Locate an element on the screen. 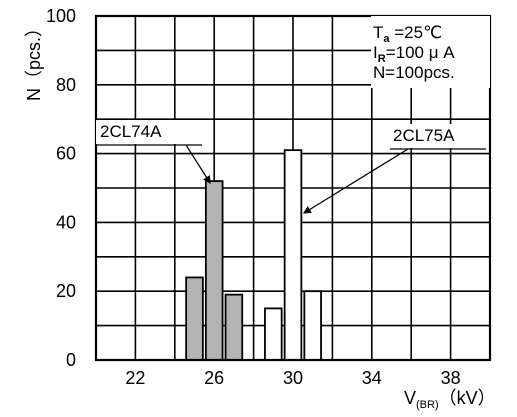 The width and height of the screenshot is (517, 417). series-label-2cl74a: 2CL74A is located at coordinates (149, 132).